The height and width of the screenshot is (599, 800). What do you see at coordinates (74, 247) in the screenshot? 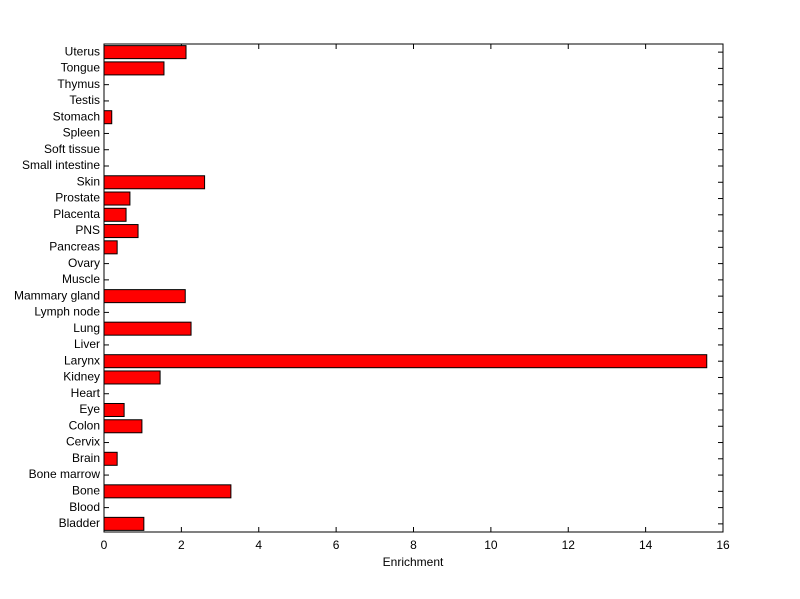
I see `y-tick-label: Pancreas` at bounding box center [74, 247].